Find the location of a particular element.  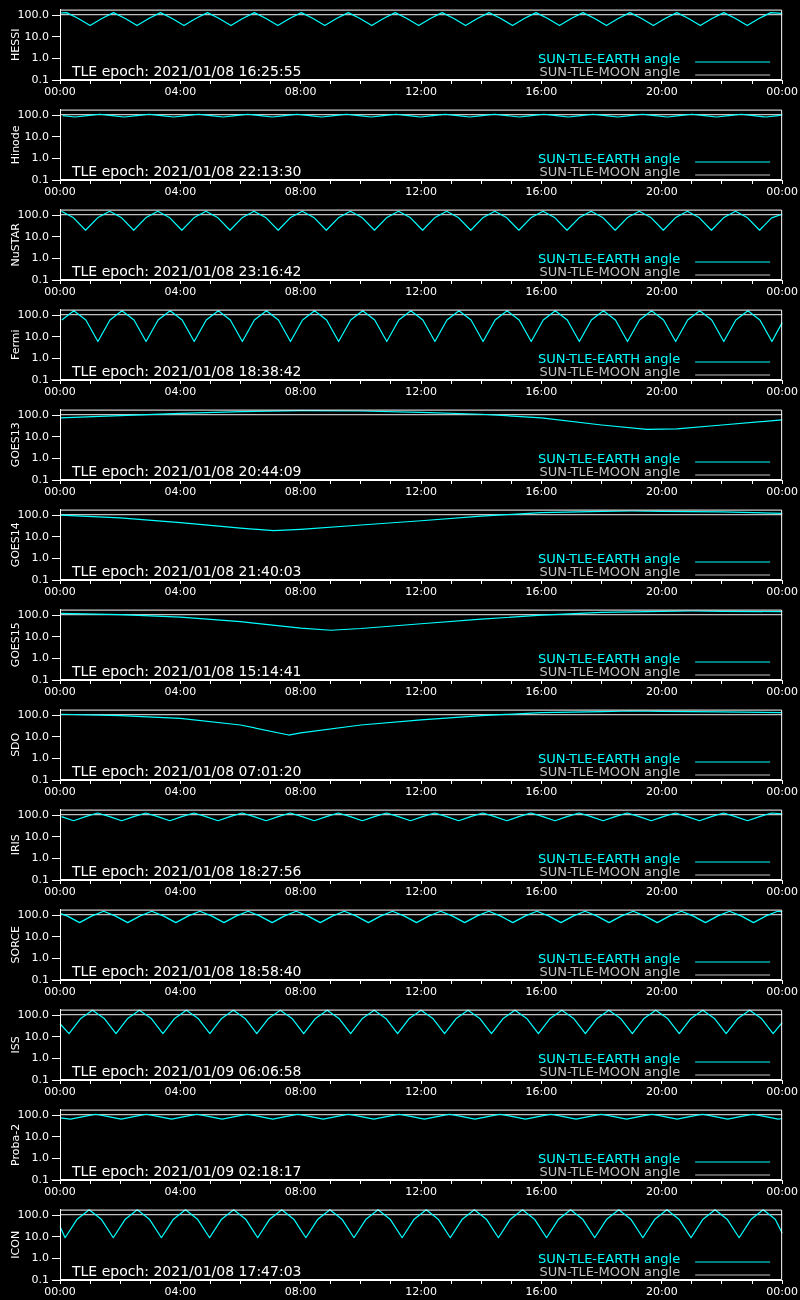

annotation: TLE epoch: 2021/01/08 20:44:09 is located at coordinates (186, 471).